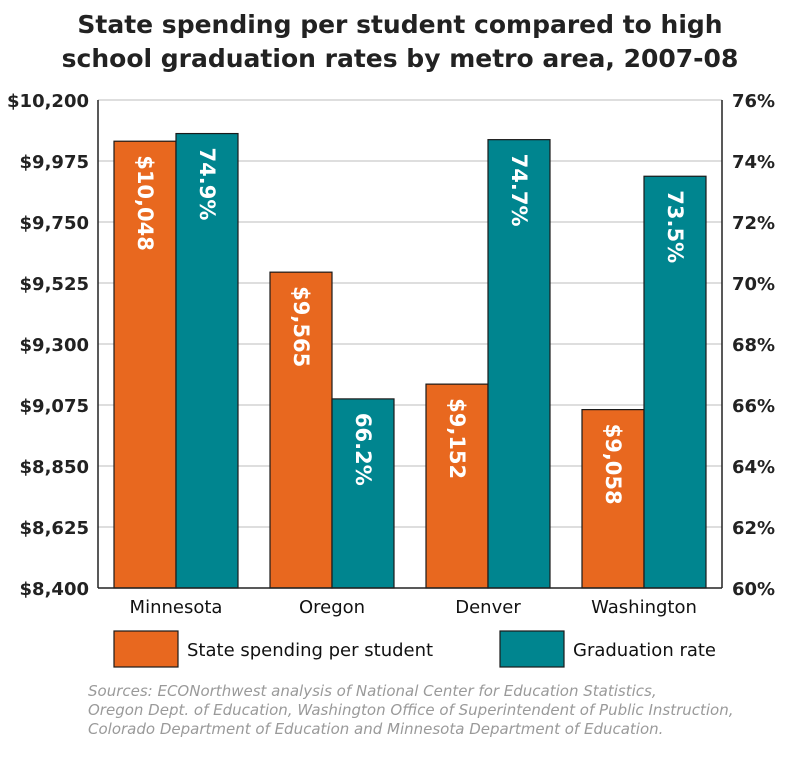 This screenshot has height=760, width=800. I want to click on legend-swatch-graduation, so click(532, 649).